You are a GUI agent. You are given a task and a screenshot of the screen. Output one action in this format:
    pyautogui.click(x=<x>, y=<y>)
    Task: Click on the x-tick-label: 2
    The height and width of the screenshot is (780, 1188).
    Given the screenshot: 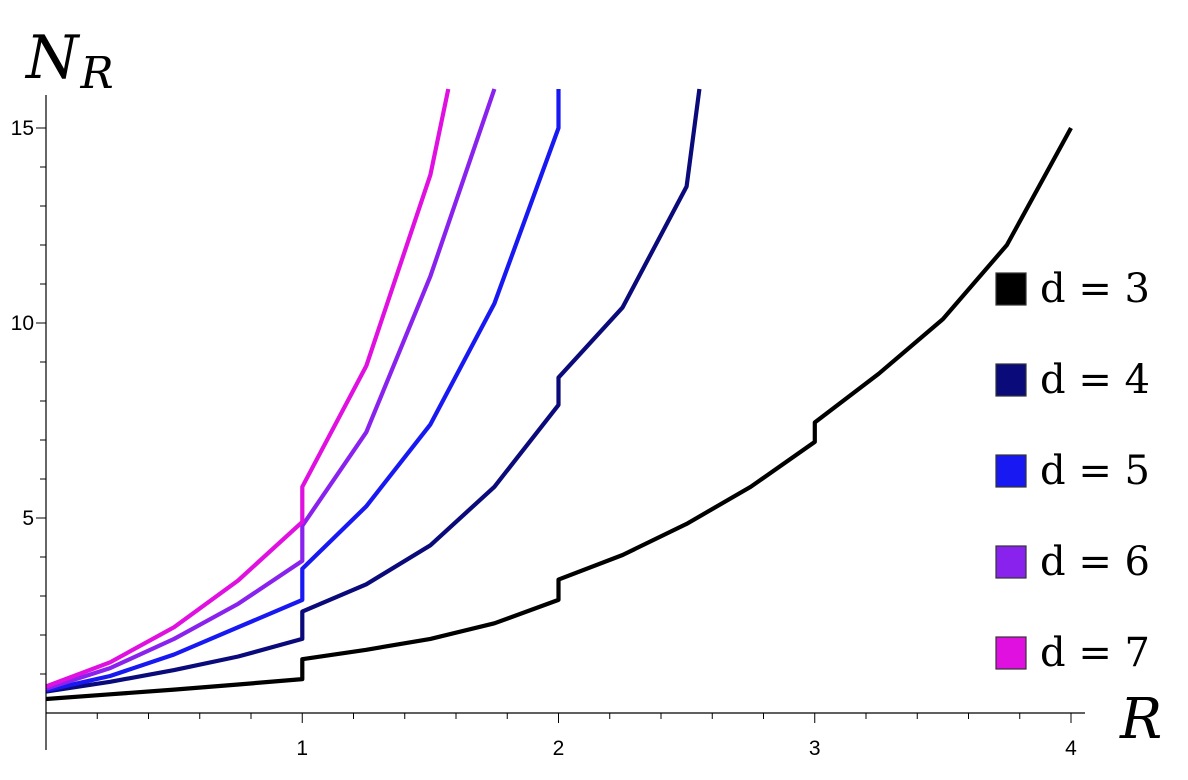 What is the action you would take?
    pyautogui.click(x=559, y=748)
    